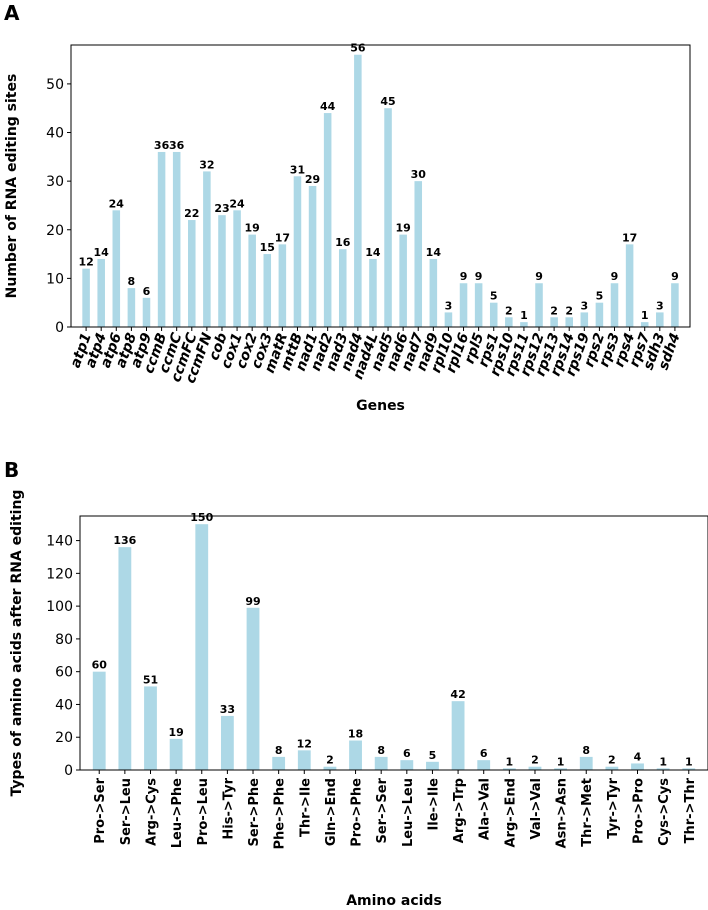  I want to click on panel-b-bar-asn-asn, so click(561, 769).